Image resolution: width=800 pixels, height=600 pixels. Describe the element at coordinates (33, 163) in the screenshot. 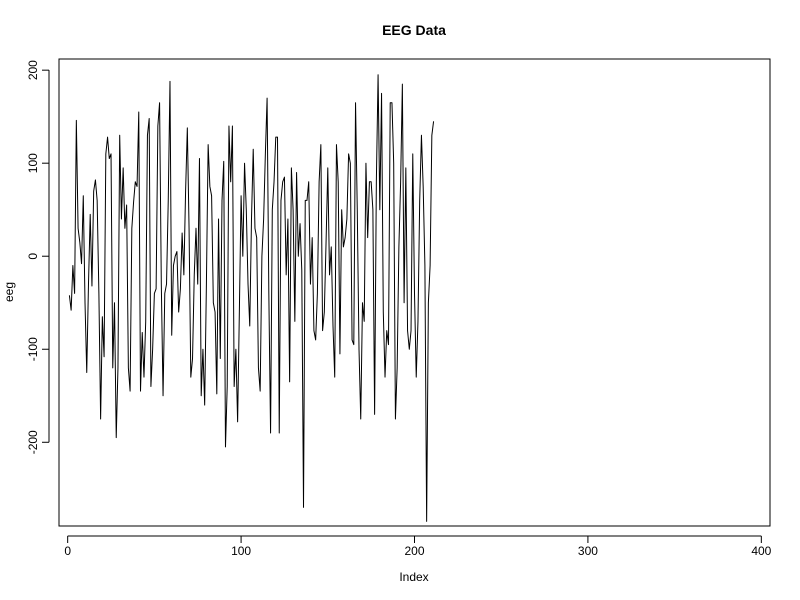

I see `y-tick-label: 100` at that location.